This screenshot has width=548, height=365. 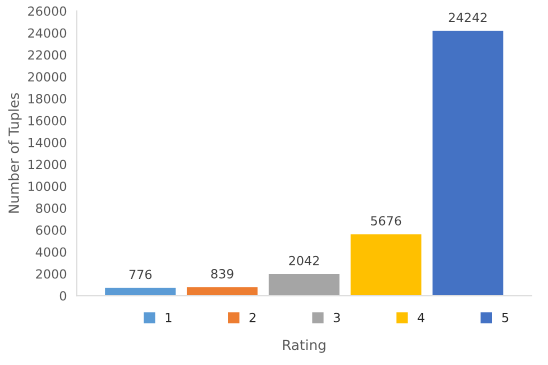 What do you see at coordinates (51, 252) in the screenshot?
I see `y-tick-label: 4000` at bounding box center [51, 252].